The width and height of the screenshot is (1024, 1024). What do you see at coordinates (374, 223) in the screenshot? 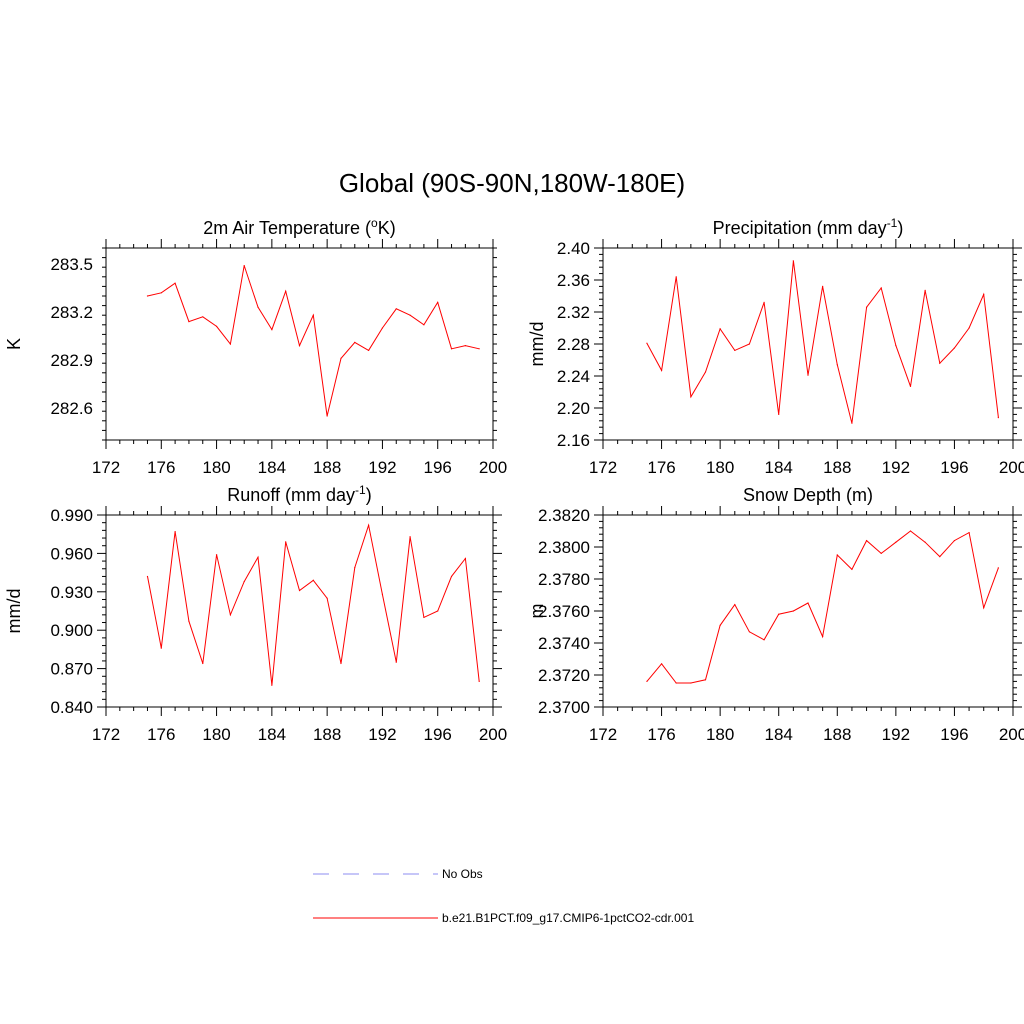
I see `panel-title-superscript: o` at bounding box center [374, 223].